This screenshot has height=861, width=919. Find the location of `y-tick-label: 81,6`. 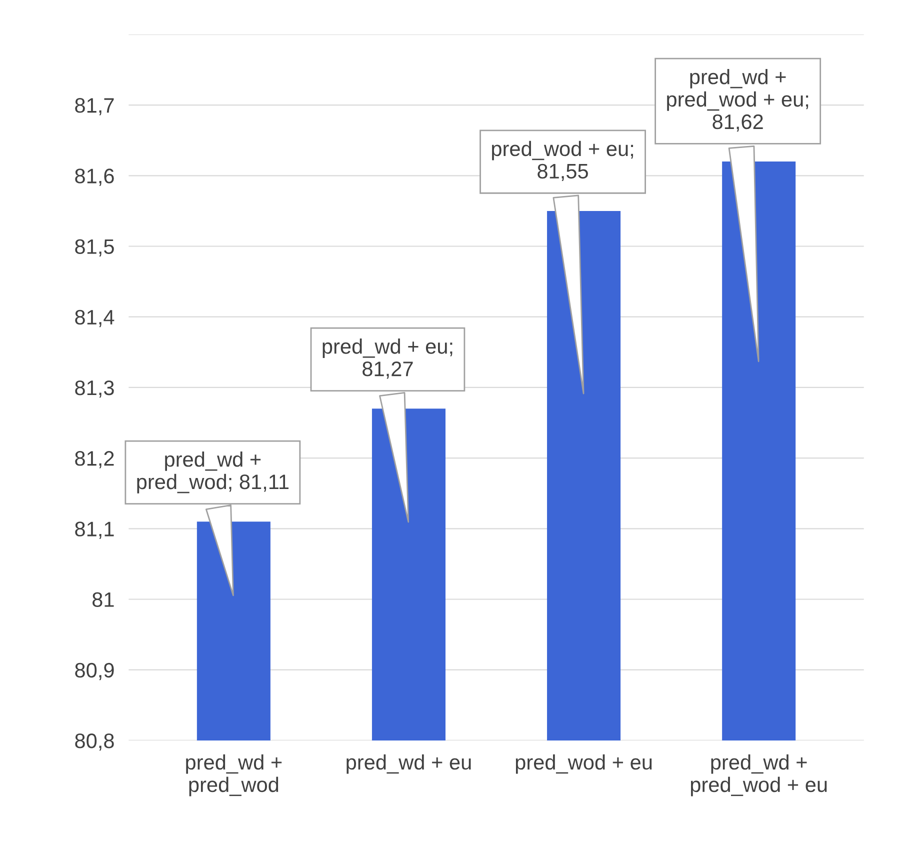

y-tick-label: 81,6 is located at coordinates (94, 177).